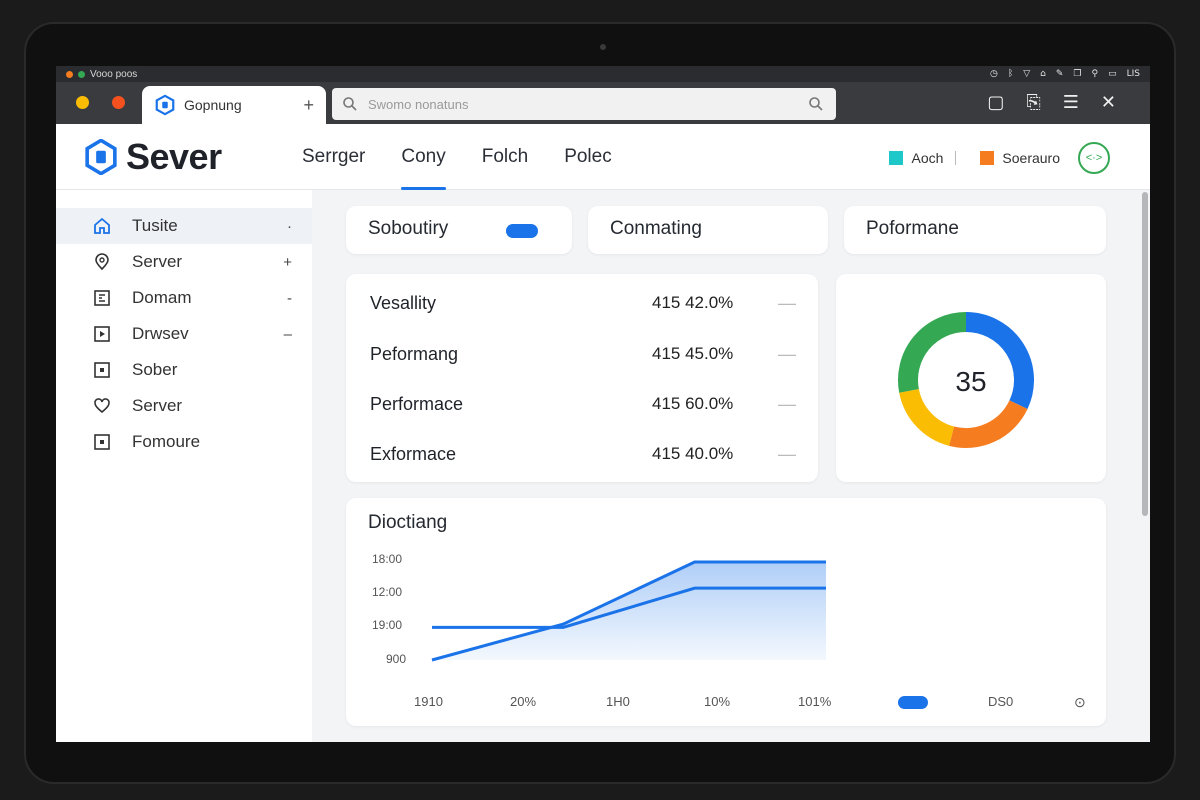 This screenshot has width=1200, height=800. I want to click on square-icon, so click(102, 442).